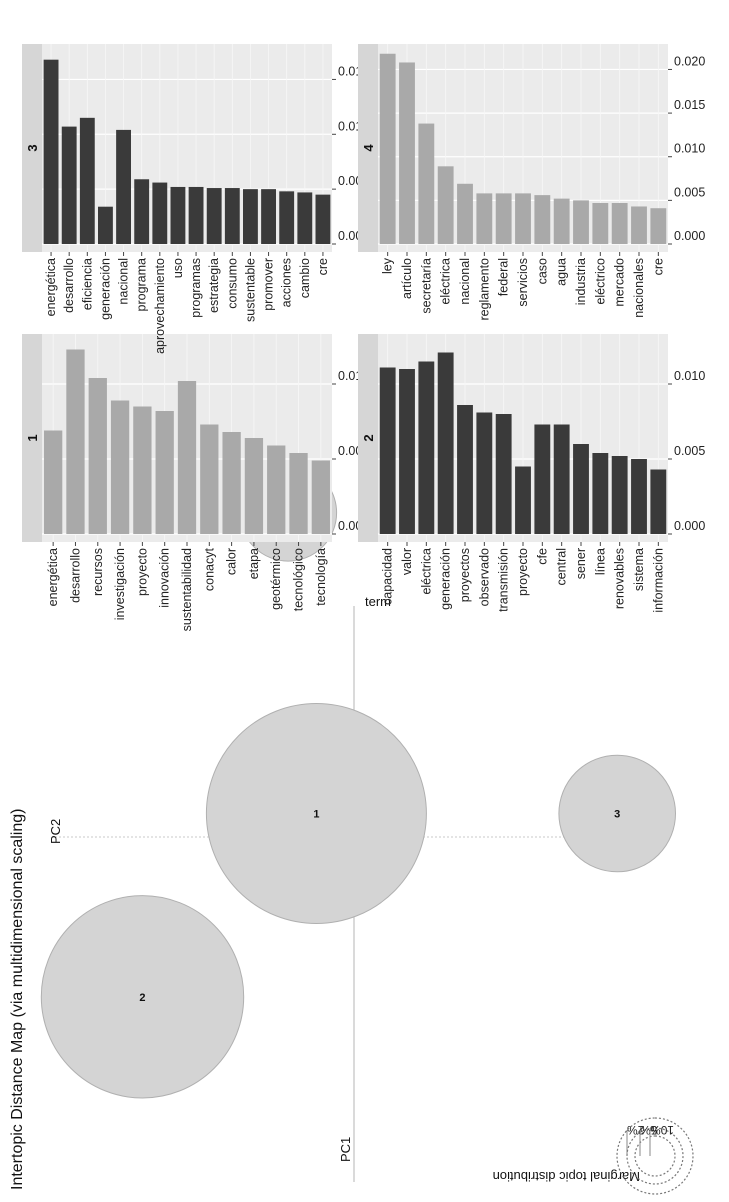 This screenshot has width=729, height=1202. I want to click on topic-bubble-label: 3, so click(617, 815).